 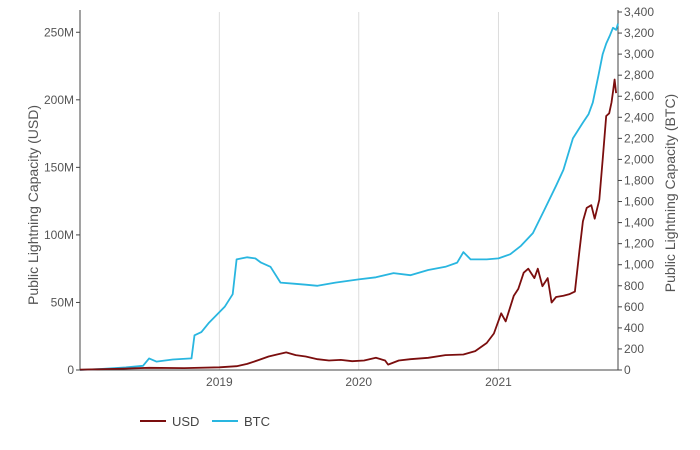 What do you see at coordinates (169, 421) in the screenshot?
I see `legend-item-usd: USD` at bounding box center [169, 421].